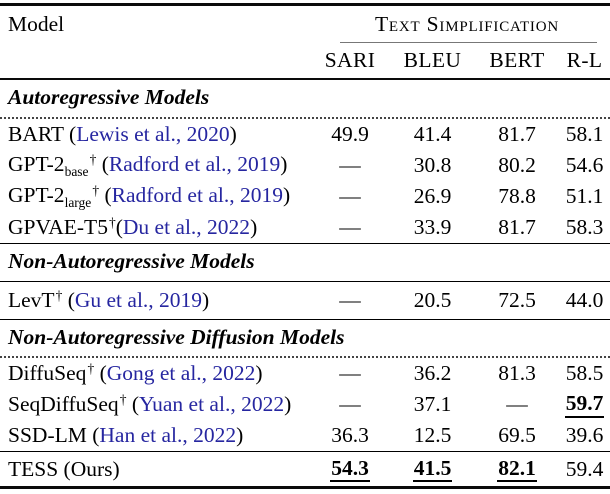 This screenshot has height=494, width=610. What do you see at coordinates (138, 300) in the screenshot?
I see `citation-link: Gu et al., 2019` at bounding box center [138, 300].